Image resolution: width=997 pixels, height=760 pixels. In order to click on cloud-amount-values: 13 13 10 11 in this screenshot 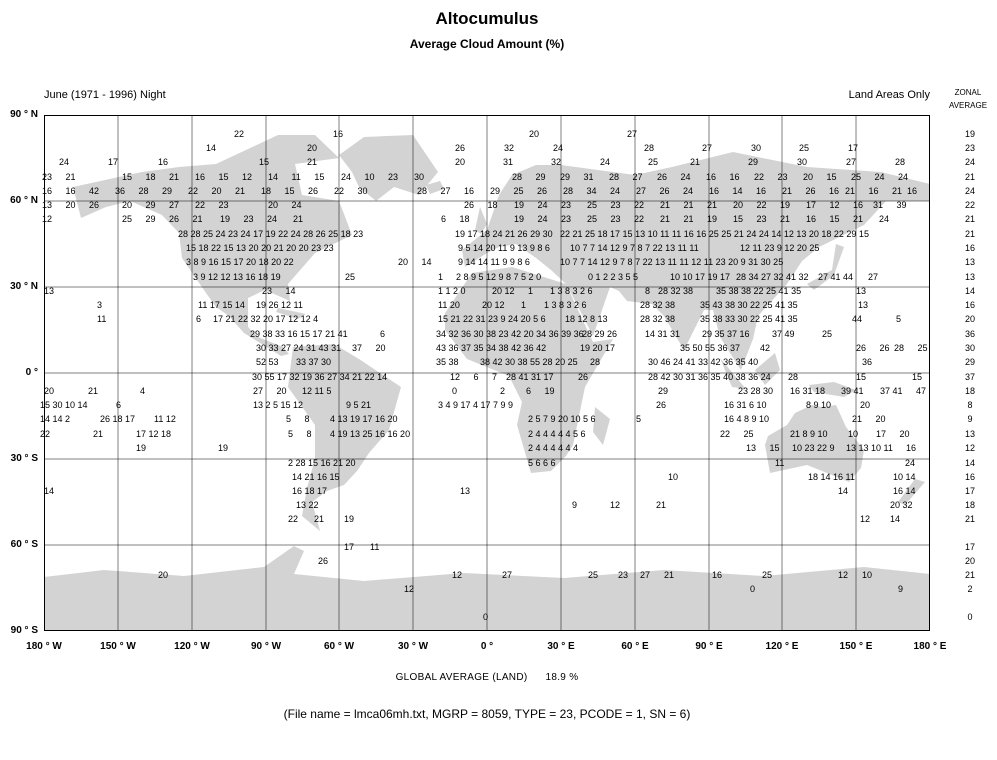, I will do `click(869, 448)`.